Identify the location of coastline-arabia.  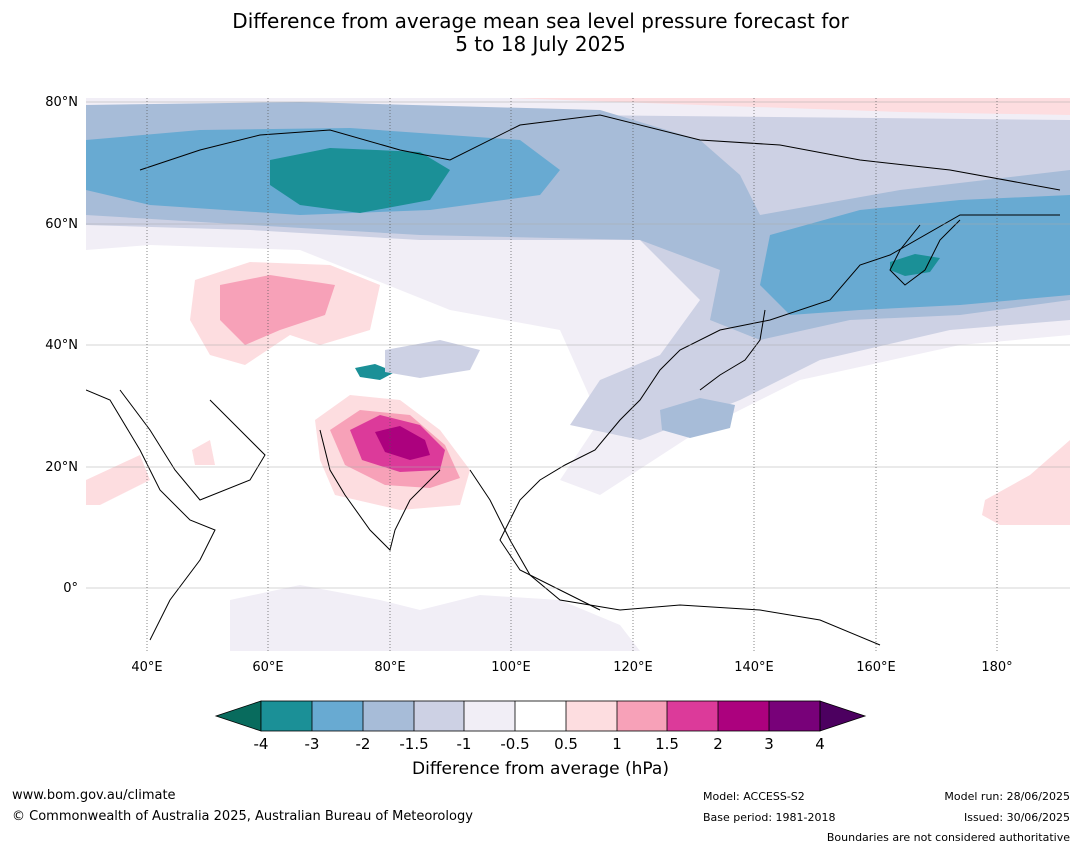
(192, 445).